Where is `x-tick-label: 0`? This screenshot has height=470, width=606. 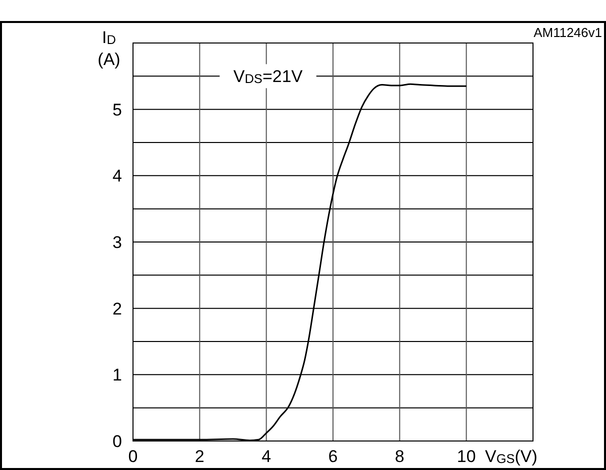
x-tick-label: 0 is located at coordinates (133, 456).